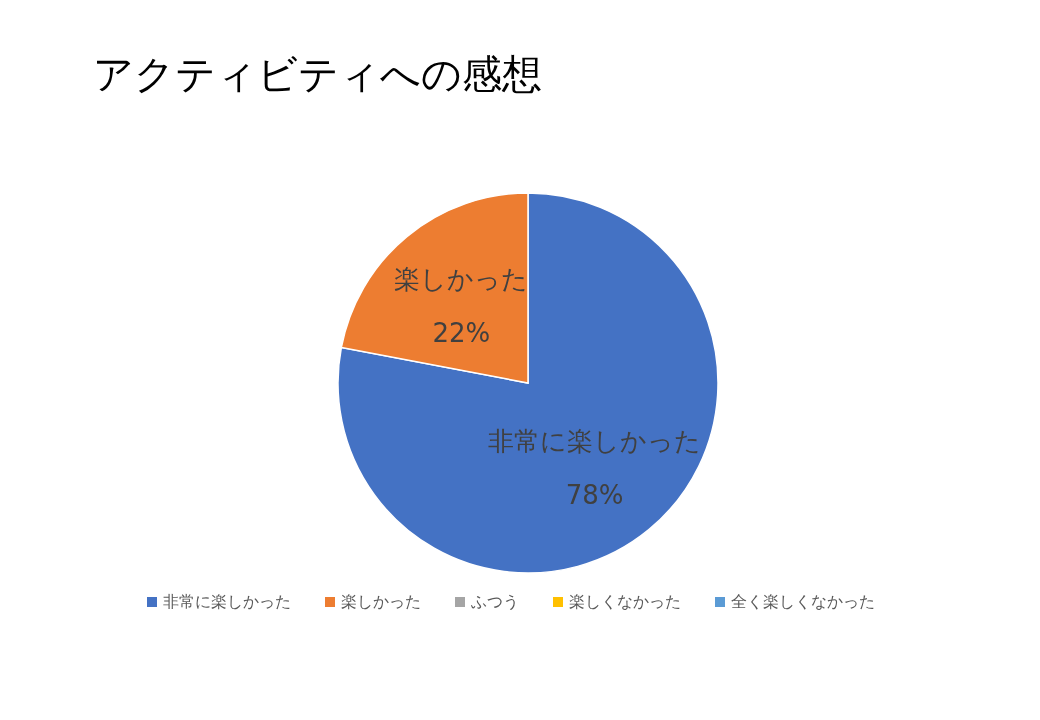 Image resolution: width=1040 pixels, height=720 pixels. I want to click on slice-label: 楽しかった, so click(461, 279).